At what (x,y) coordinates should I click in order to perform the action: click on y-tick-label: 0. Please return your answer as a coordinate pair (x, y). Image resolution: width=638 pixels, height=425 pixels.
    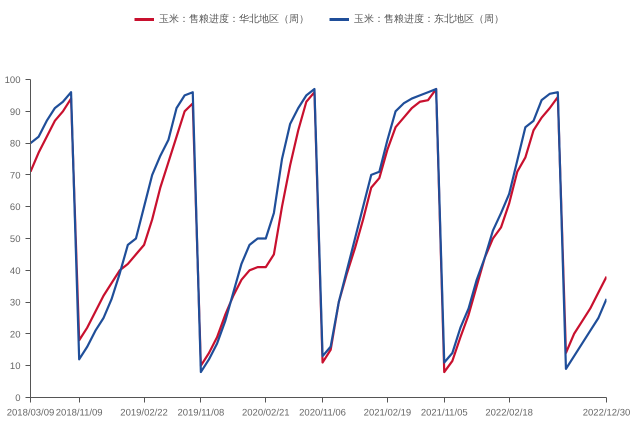
    Looking at the image, I should click on (18, 398).